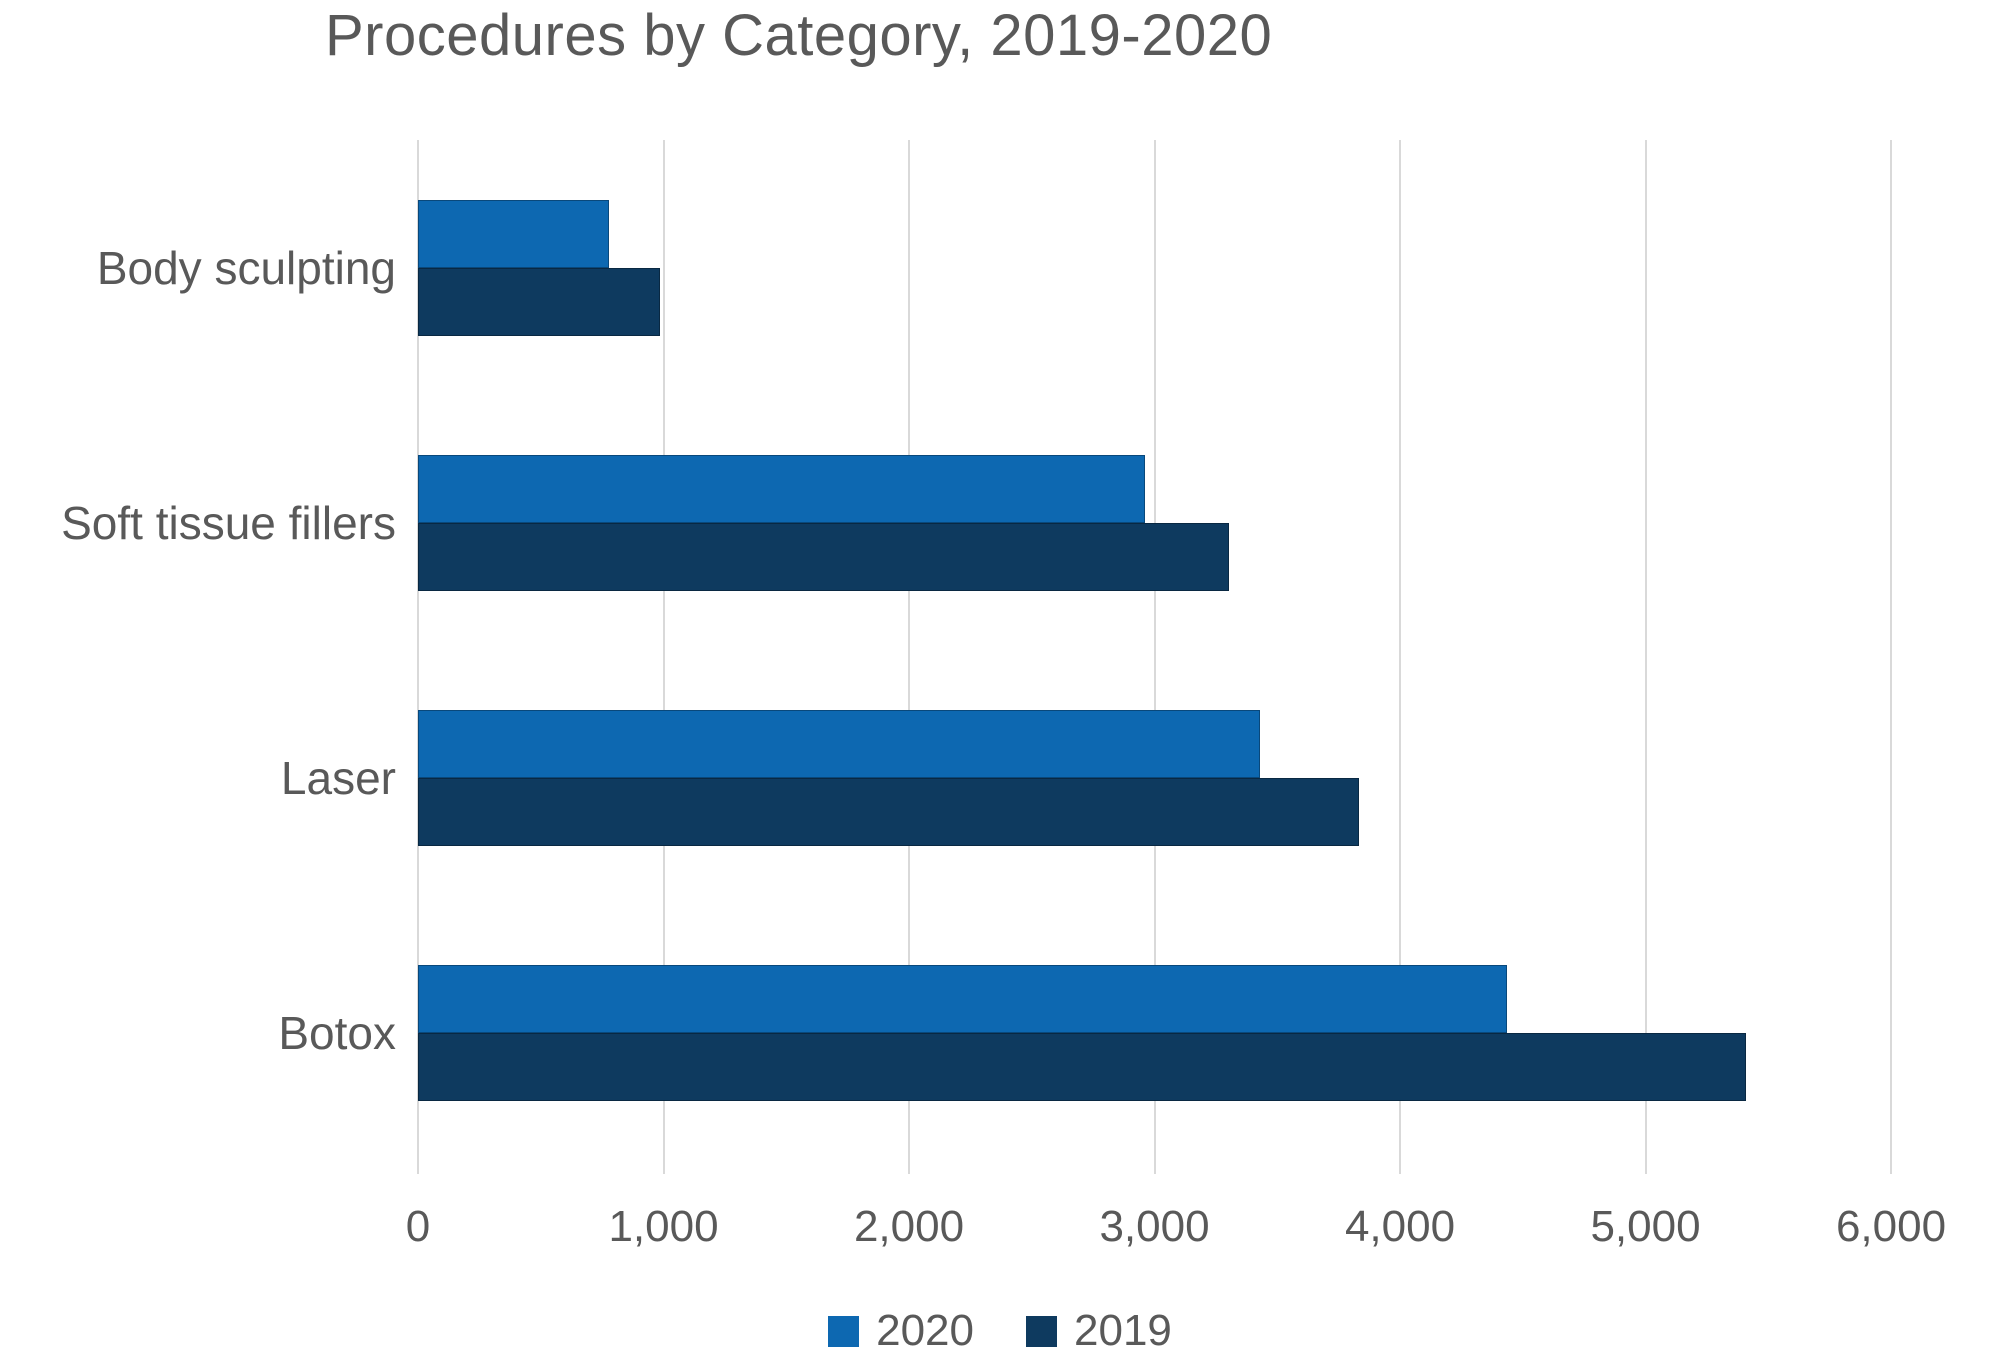 The image size is (2000, 1368). I want to click on x-tick-label-0: 0, so click(418, 1226).